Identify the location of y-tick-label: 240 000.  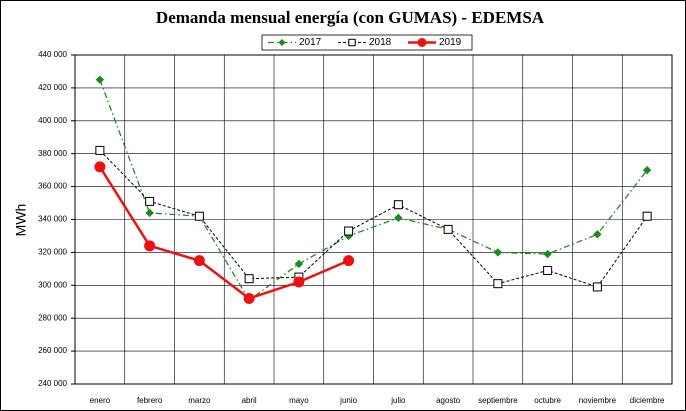
(52, 383).